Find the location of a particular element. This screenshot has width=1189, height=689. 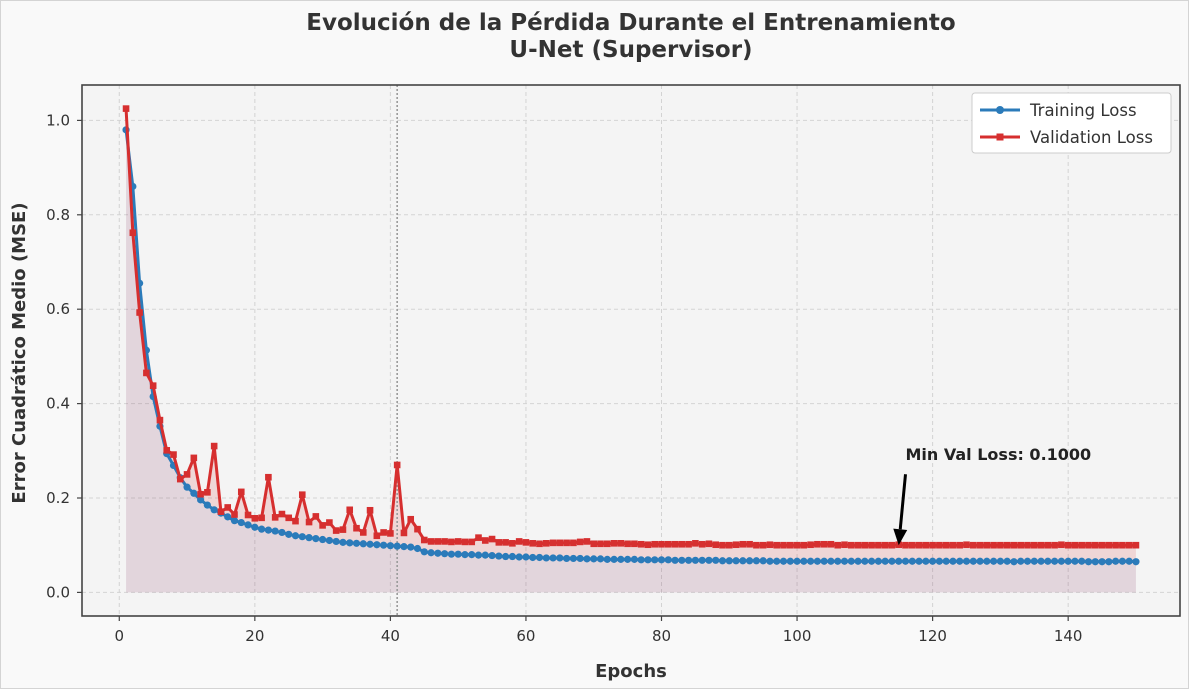

x-tick-label: 20 is located at coordinates (254, 636).